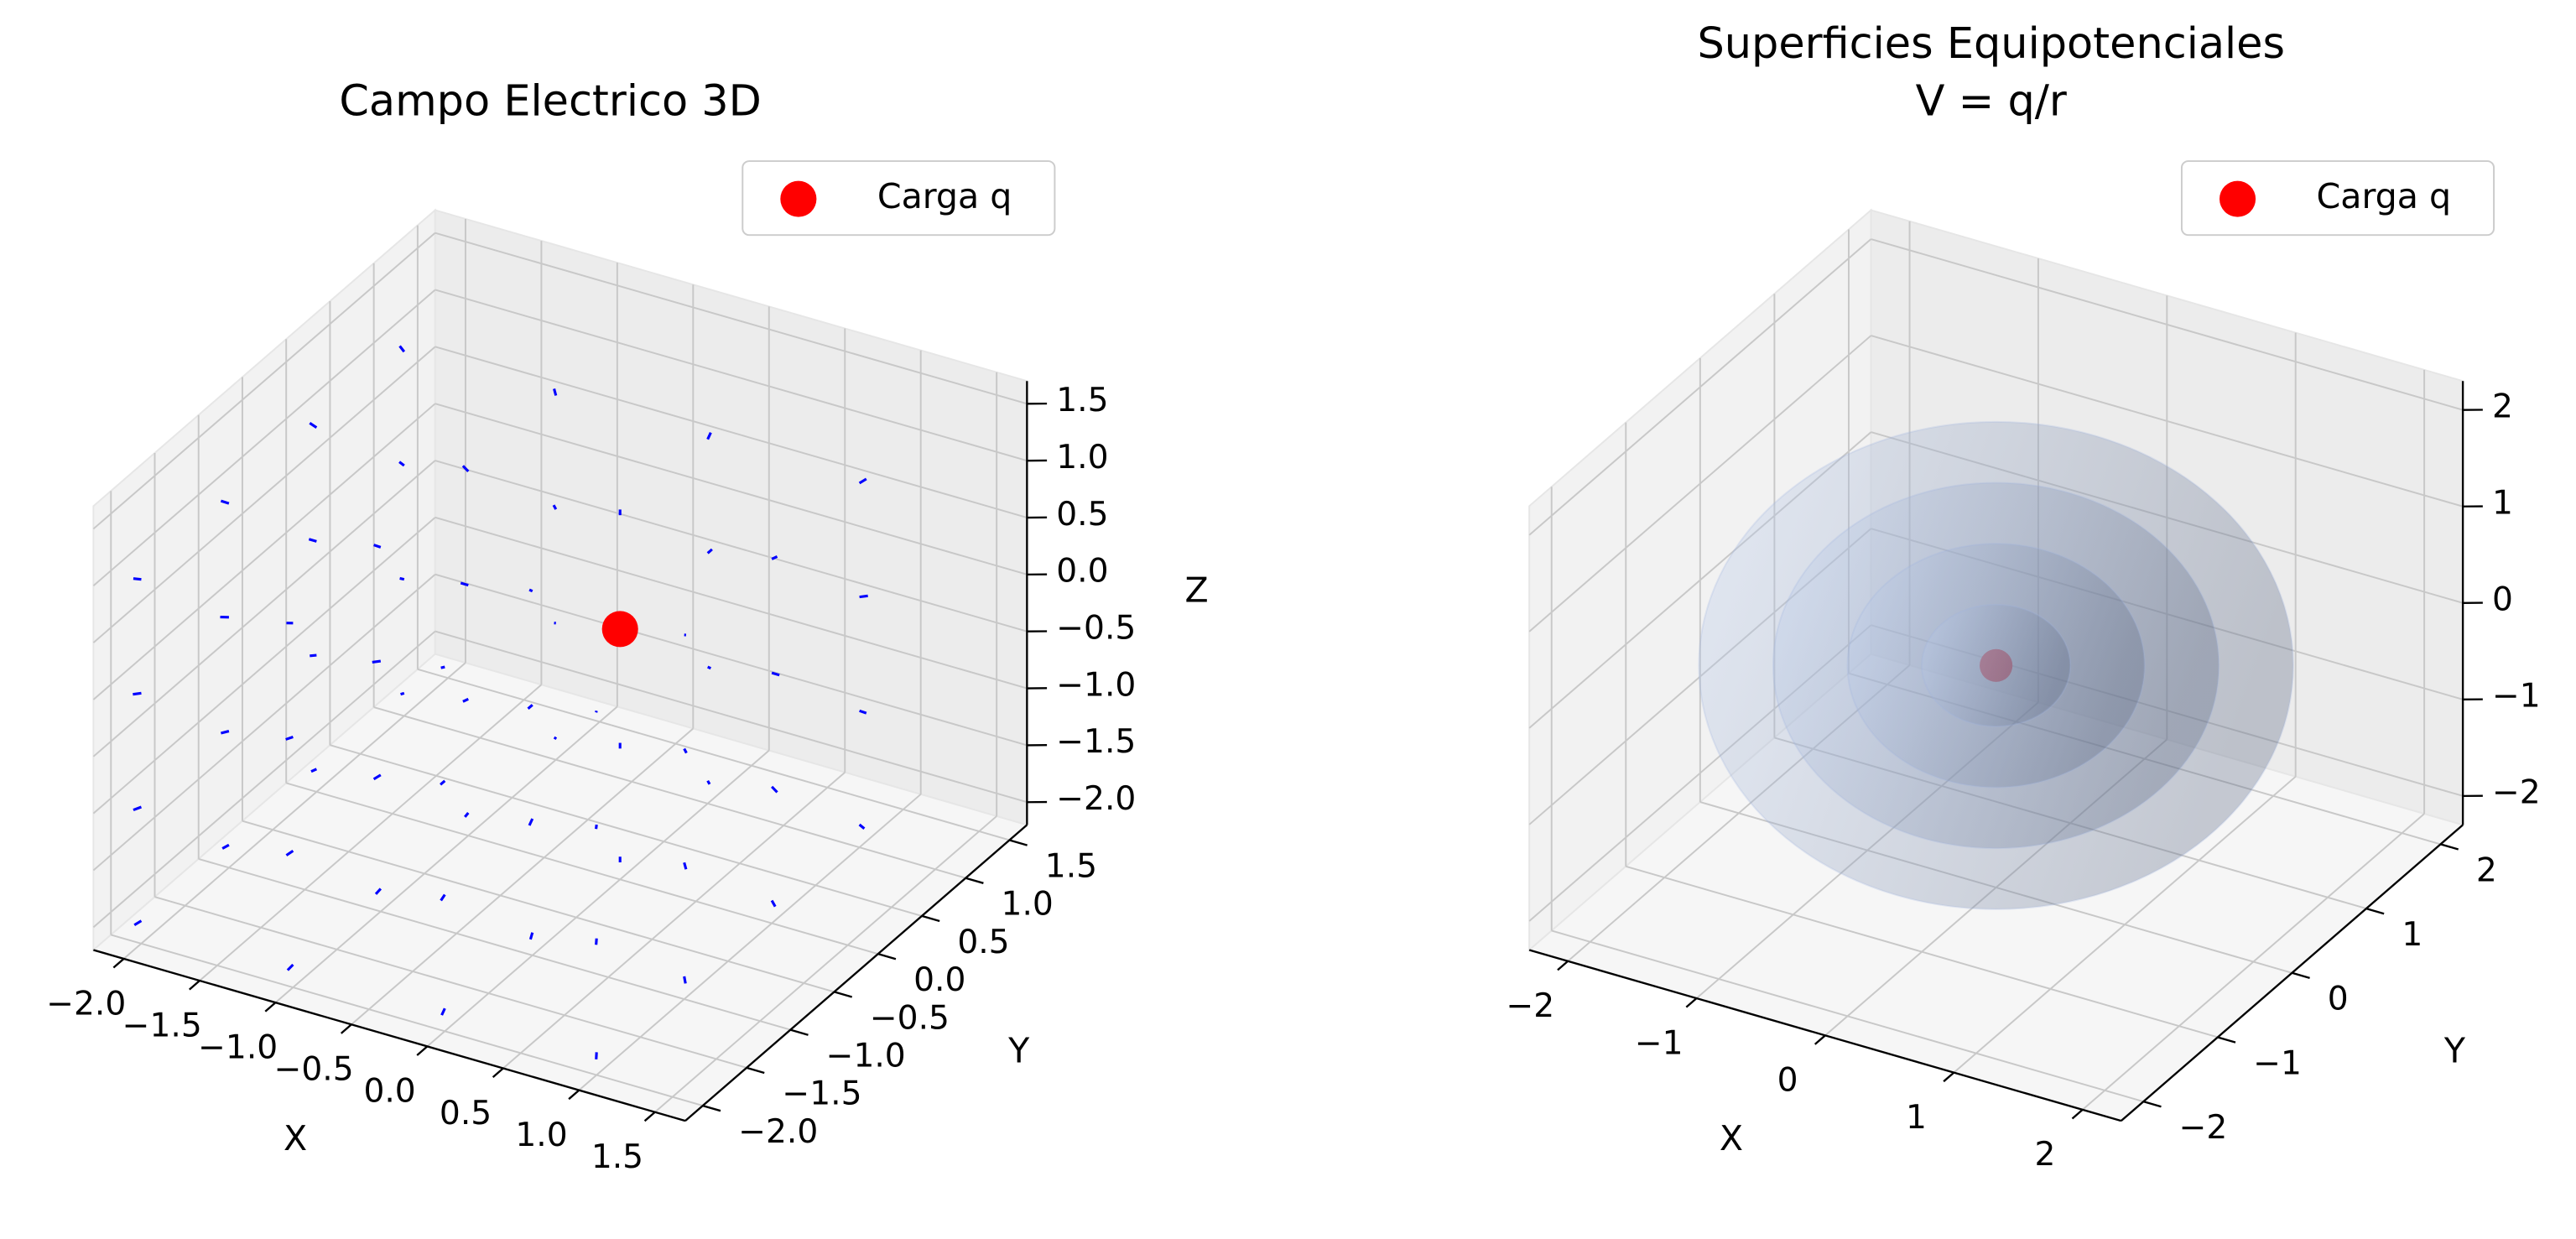 This screenshot has width=2576, height=1239. I want to click on x-tick-label: 0, so click(1787, 1081).